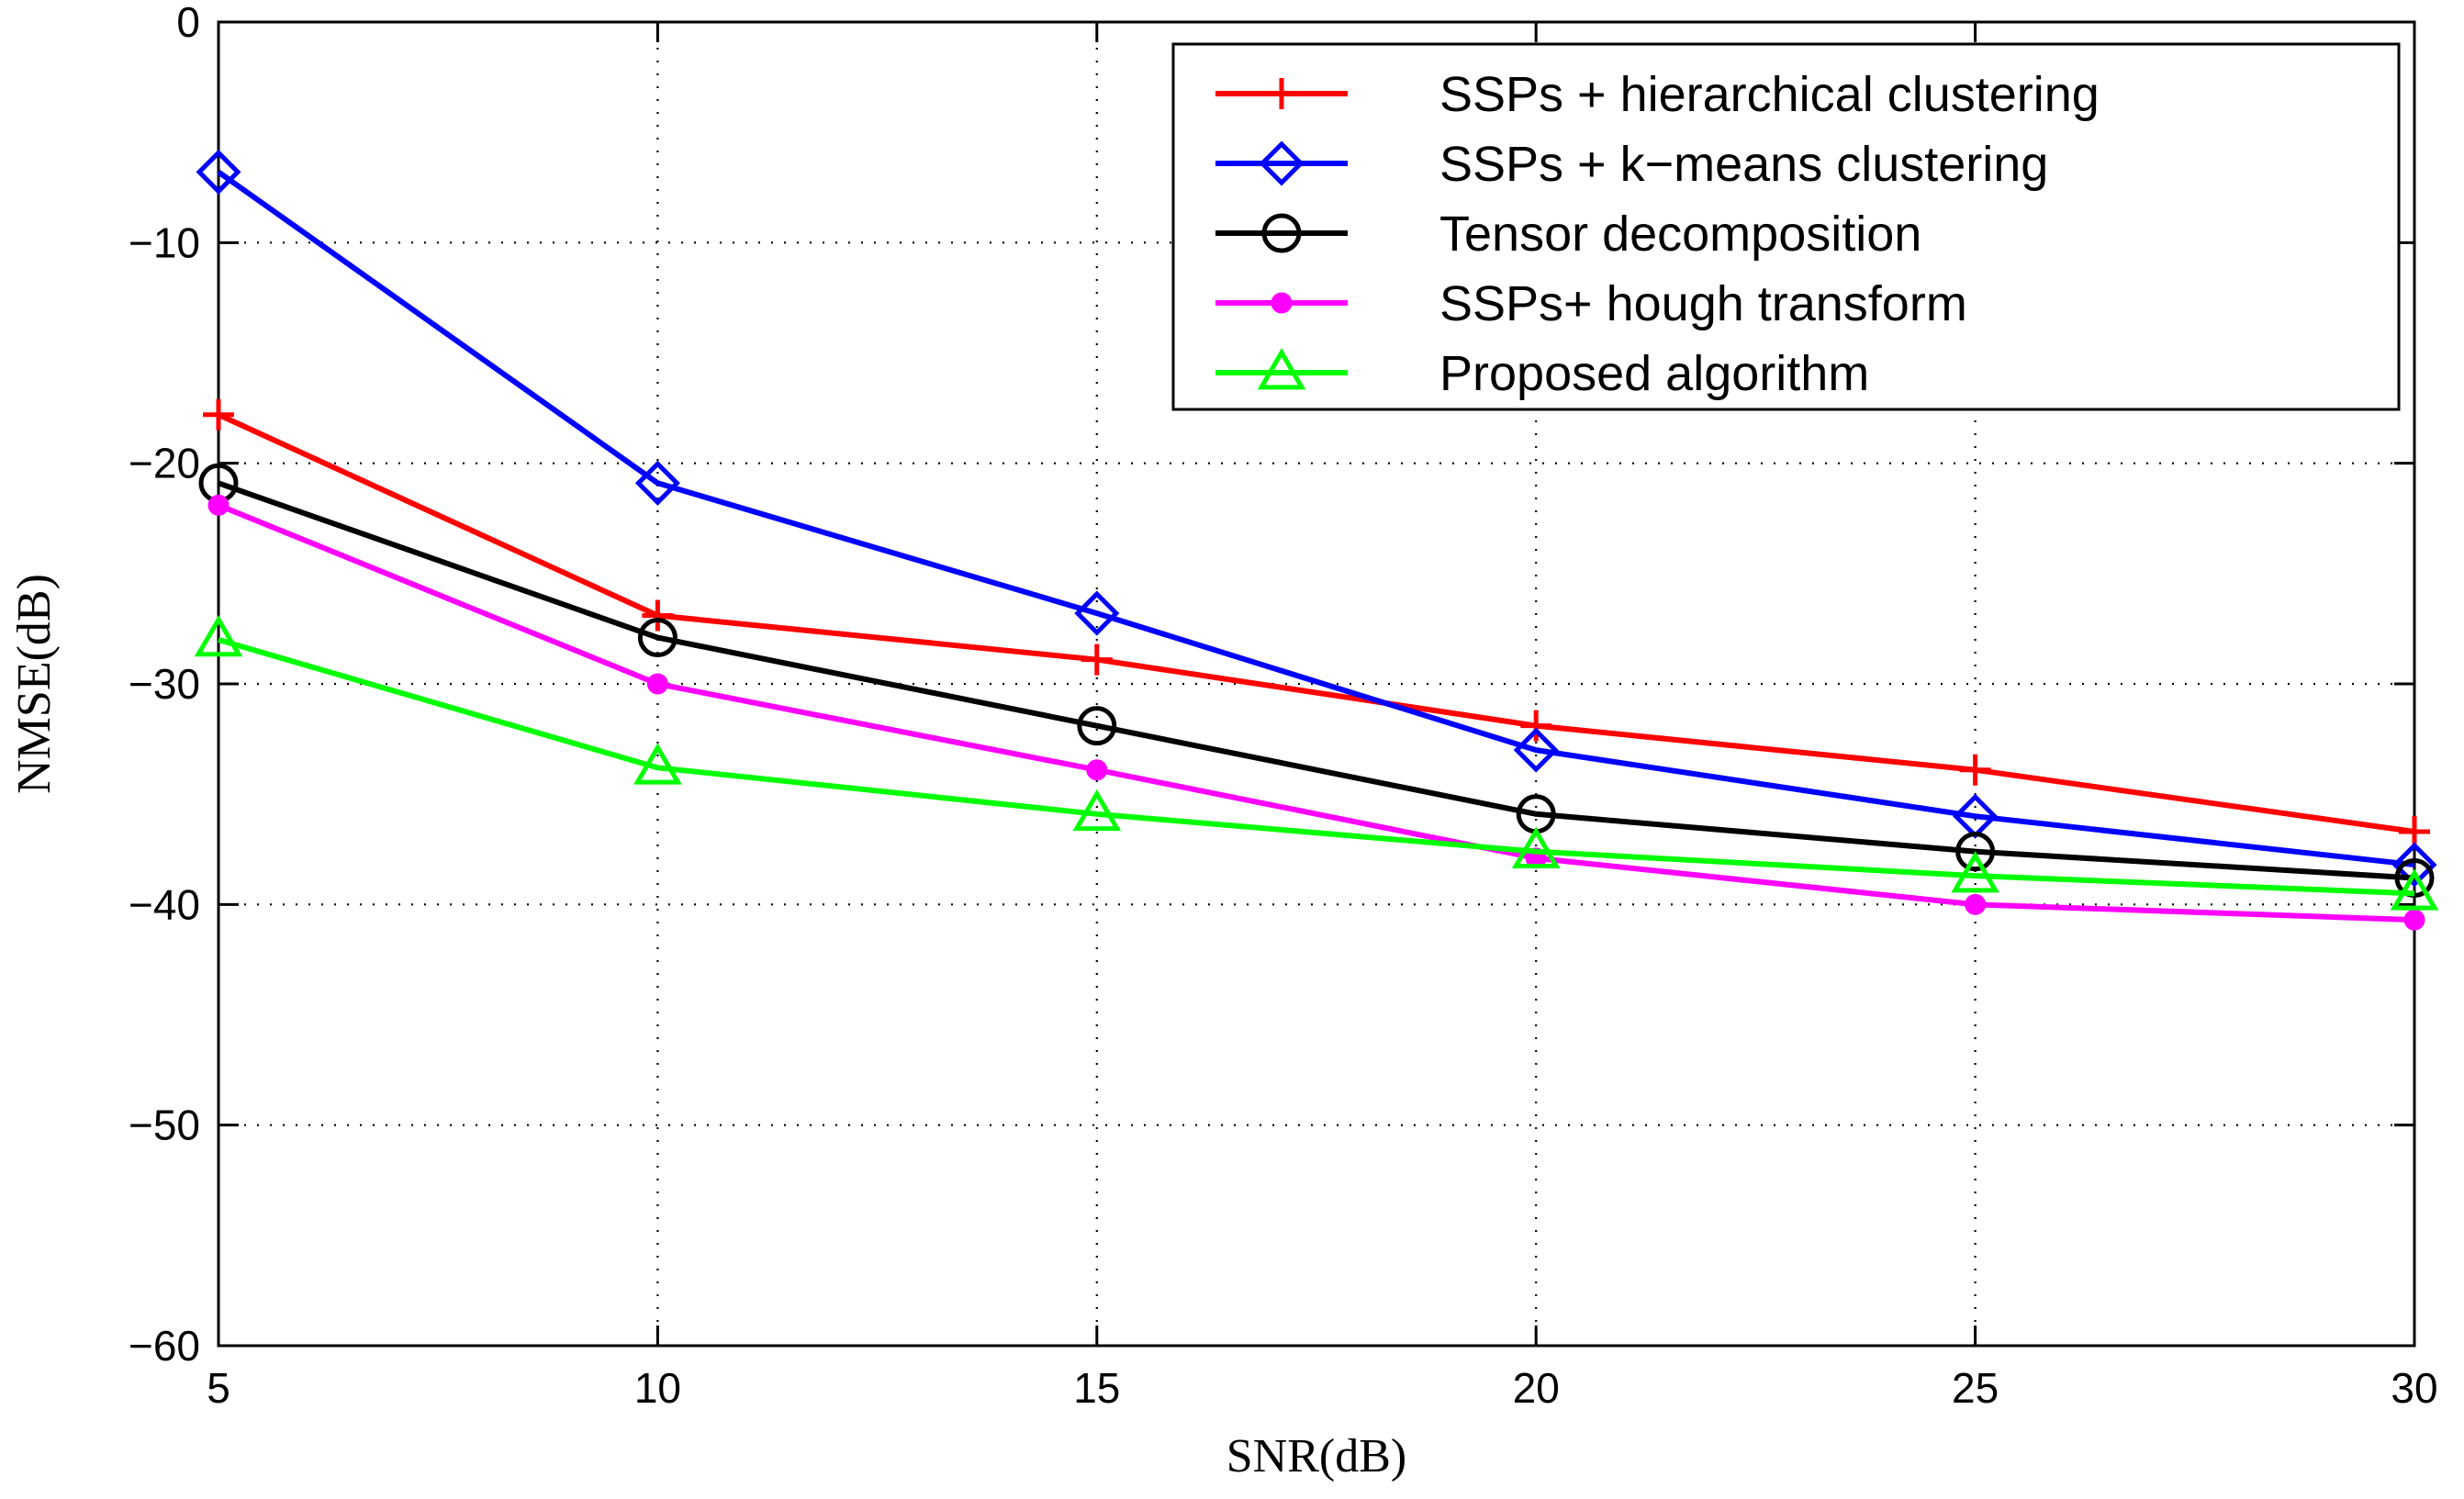 This screenshot has height=1499, width=2464. What do you see at coordinates (1096, 1388) in the screenshot?
I see `x-tick-label: 15` at bounding box center [1096, 1388].